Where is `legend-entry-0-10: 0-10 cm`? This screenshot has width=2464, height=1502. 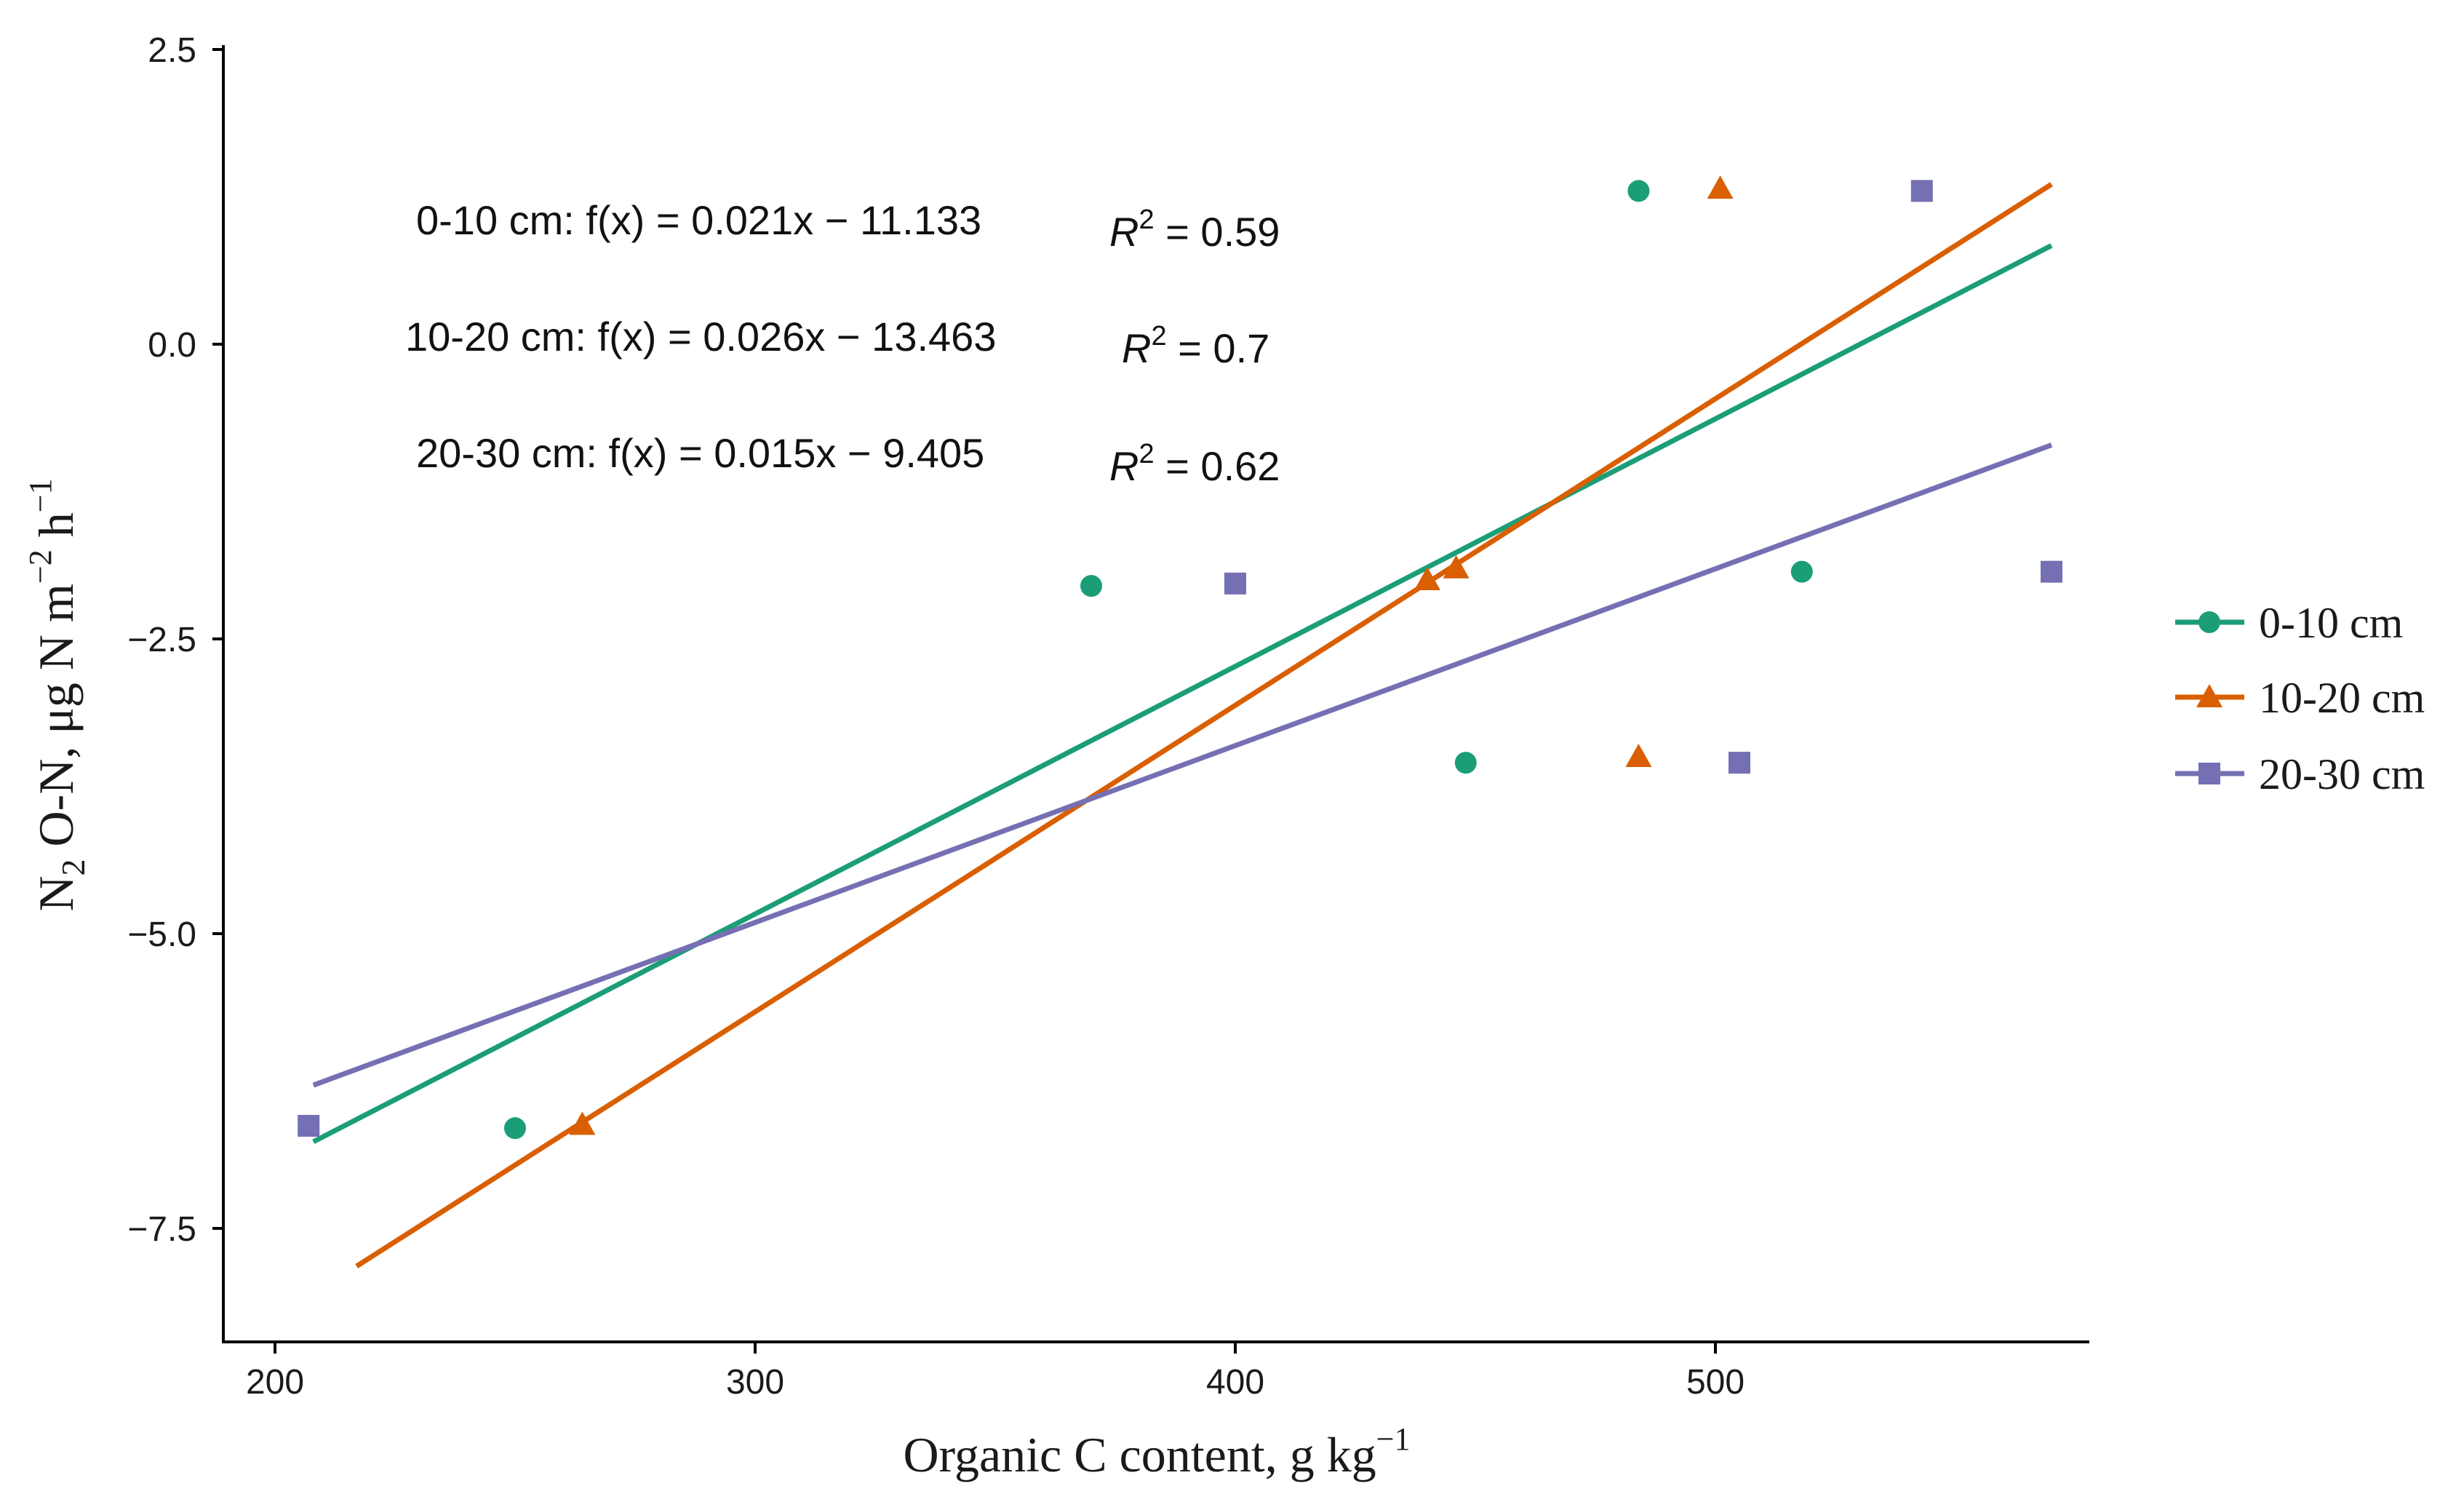 legend-entry-0-10: 0-10 cm is located at coordinates (2289, 623).